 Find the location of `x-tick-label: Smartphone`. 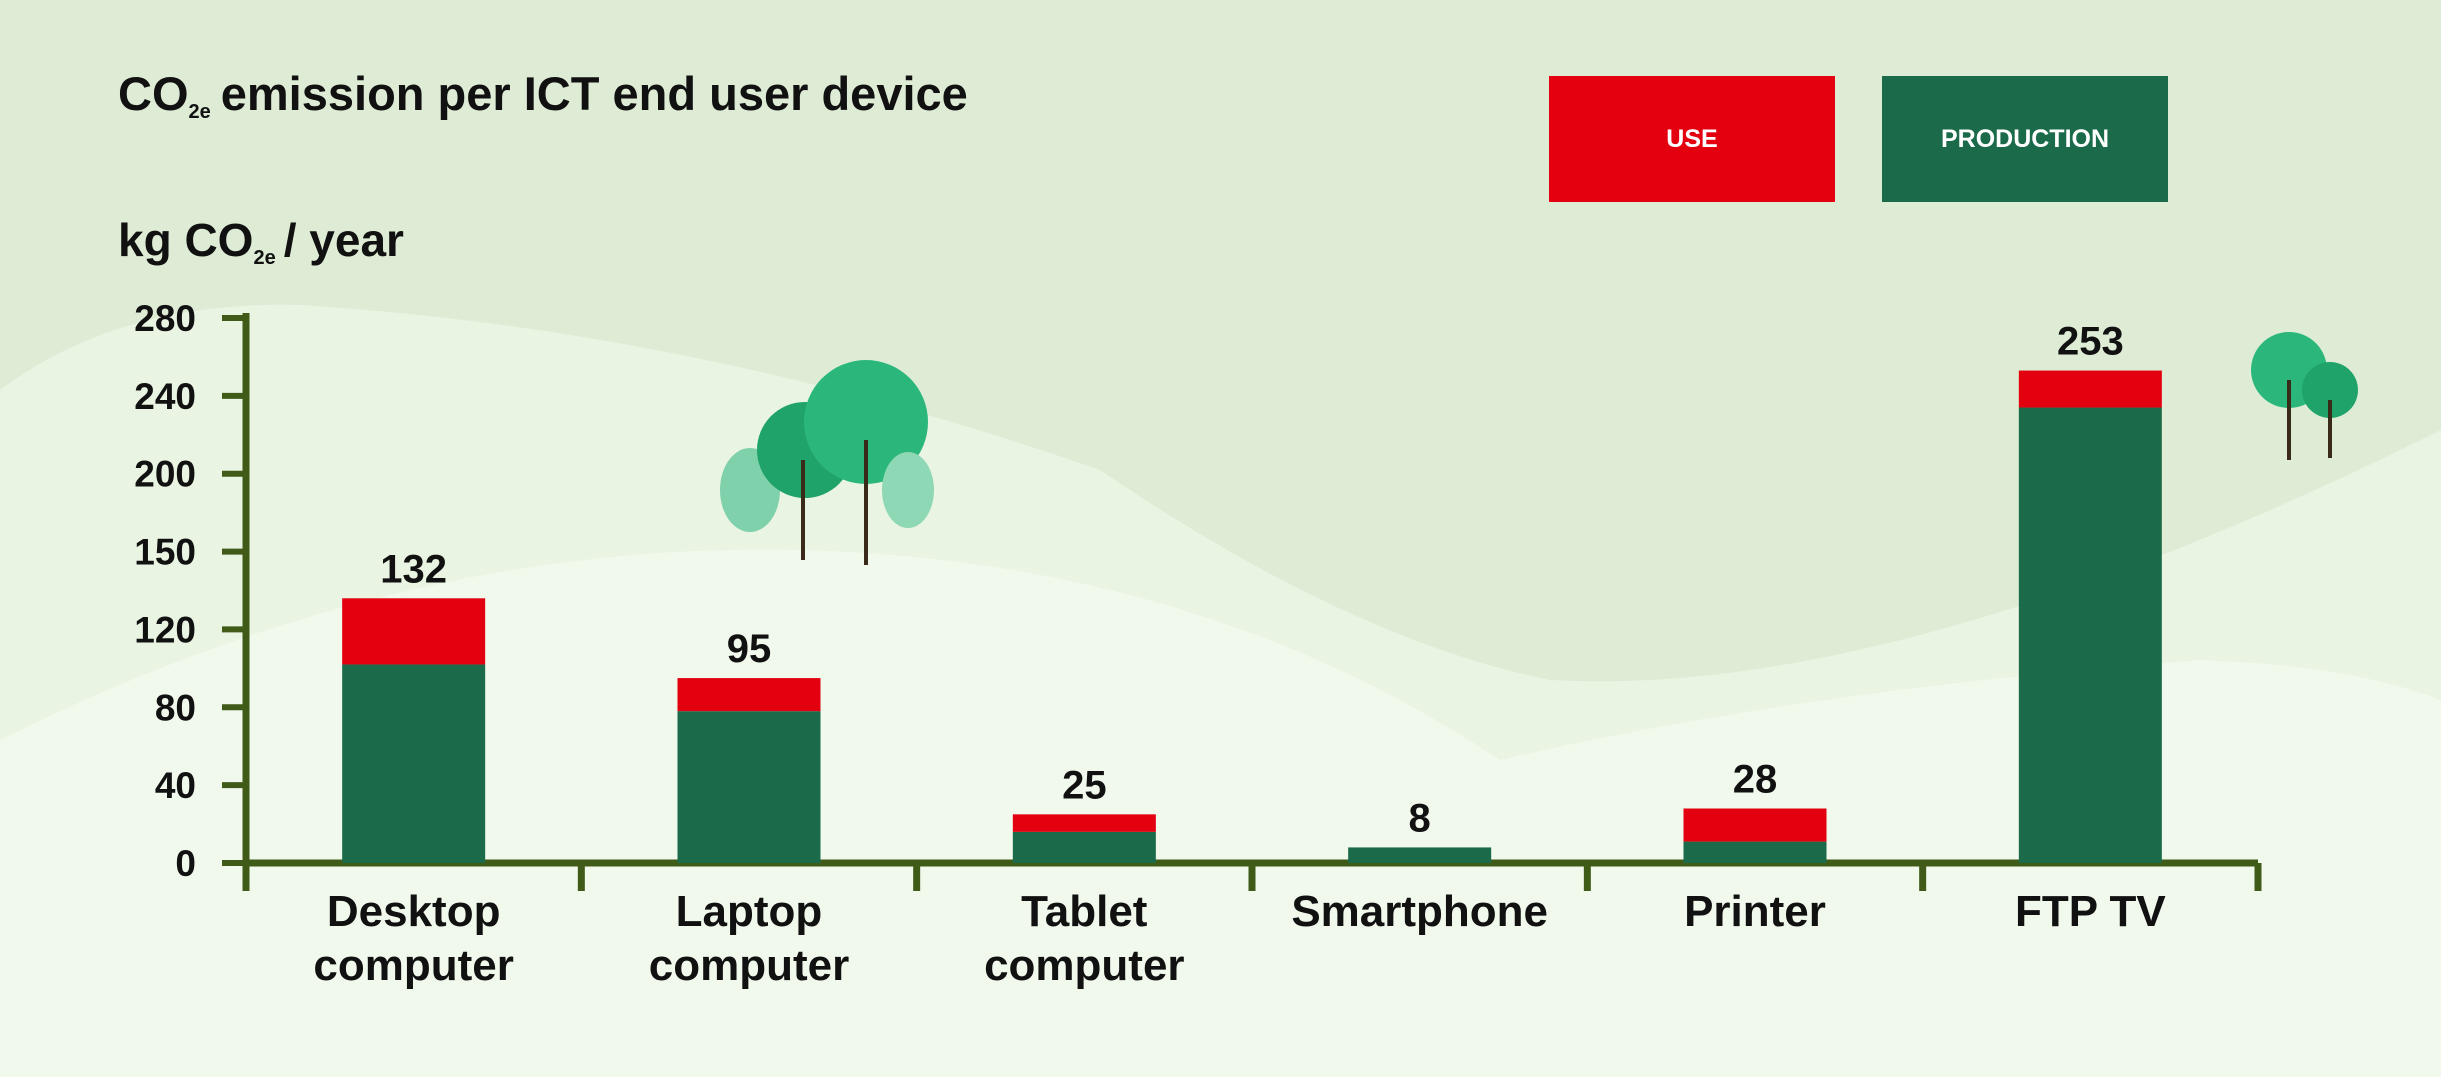

x-tick-label: Smartphone is located at coordinates (1420, 911).